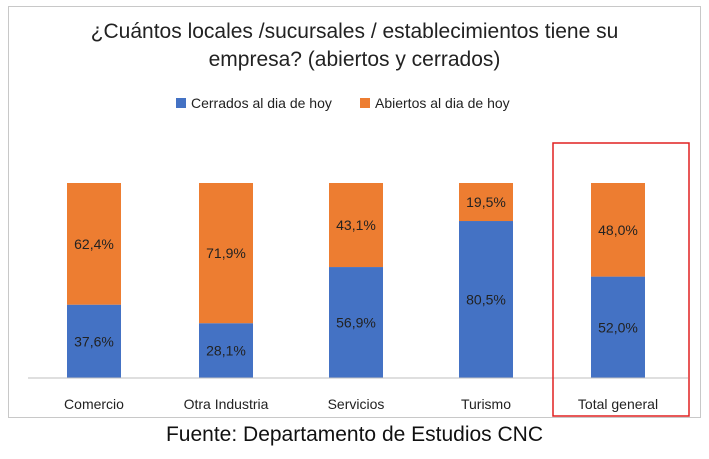  I want to click on data-label-1-3: 19,5%, so click(486, 202).